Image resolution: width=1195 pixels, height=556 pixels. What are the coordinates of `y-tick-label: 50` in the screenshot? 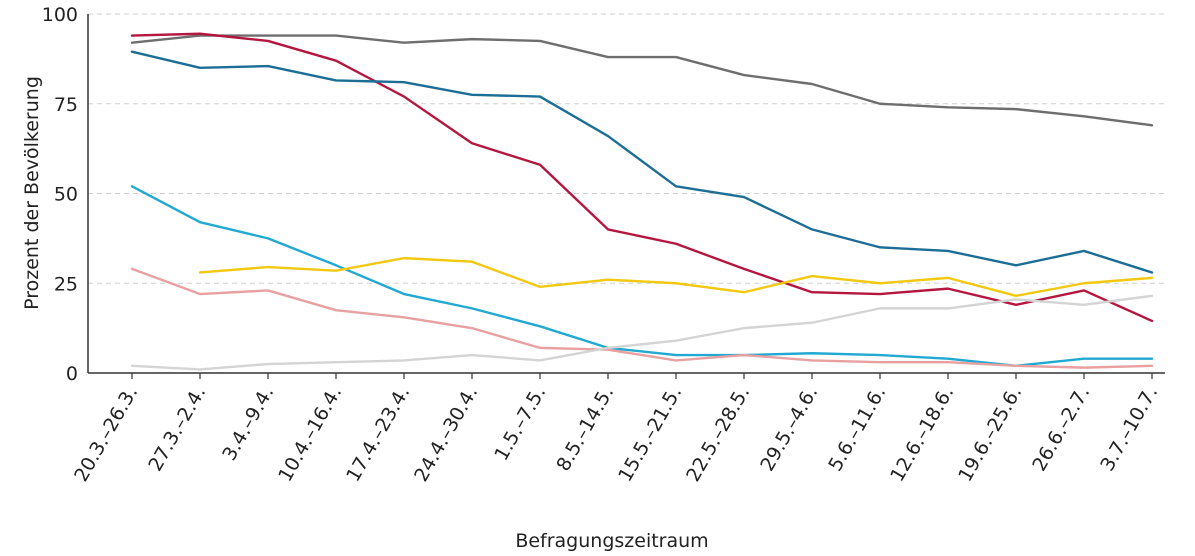 It's located at (66, 195).